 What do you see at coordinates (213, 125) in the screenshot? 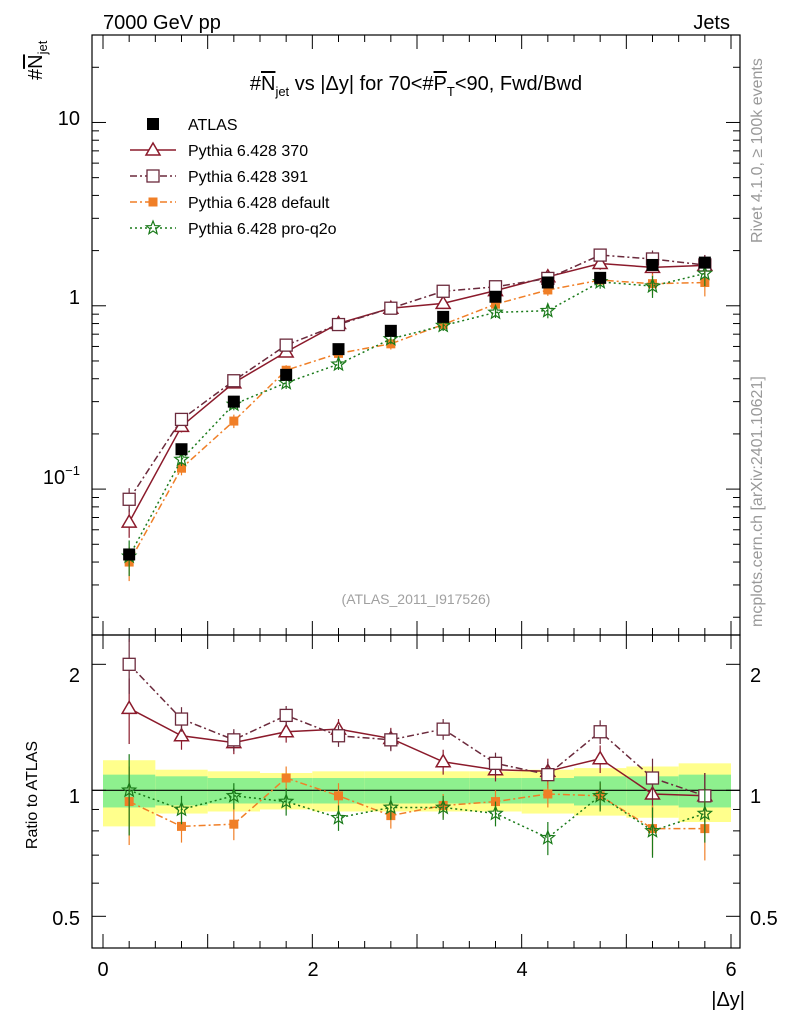
I see `legend-label-0: ATLAS` at bounding box center [213, 125].